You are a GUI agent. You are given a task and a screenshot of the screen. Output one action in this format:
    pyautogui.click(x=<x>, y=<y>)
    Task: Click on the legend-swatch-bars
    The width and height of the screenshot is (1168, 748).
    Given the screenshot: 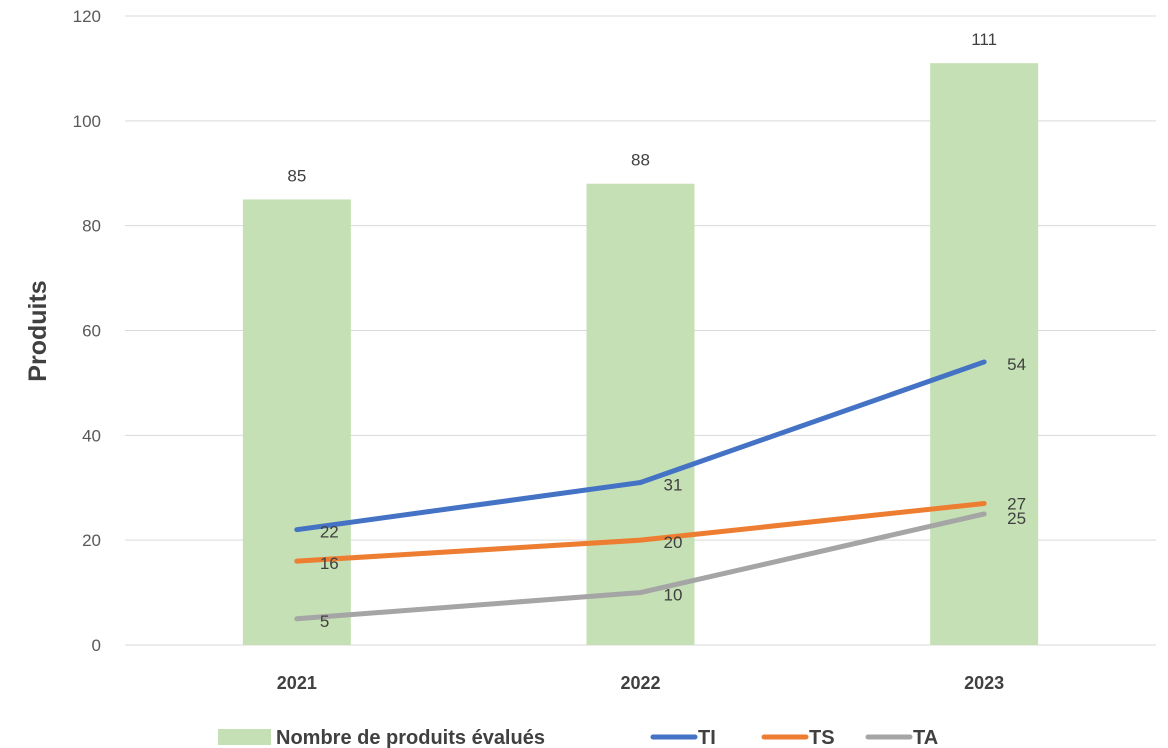 What is the action you would take?
    pyautogui.click(x=244, y=737)
    